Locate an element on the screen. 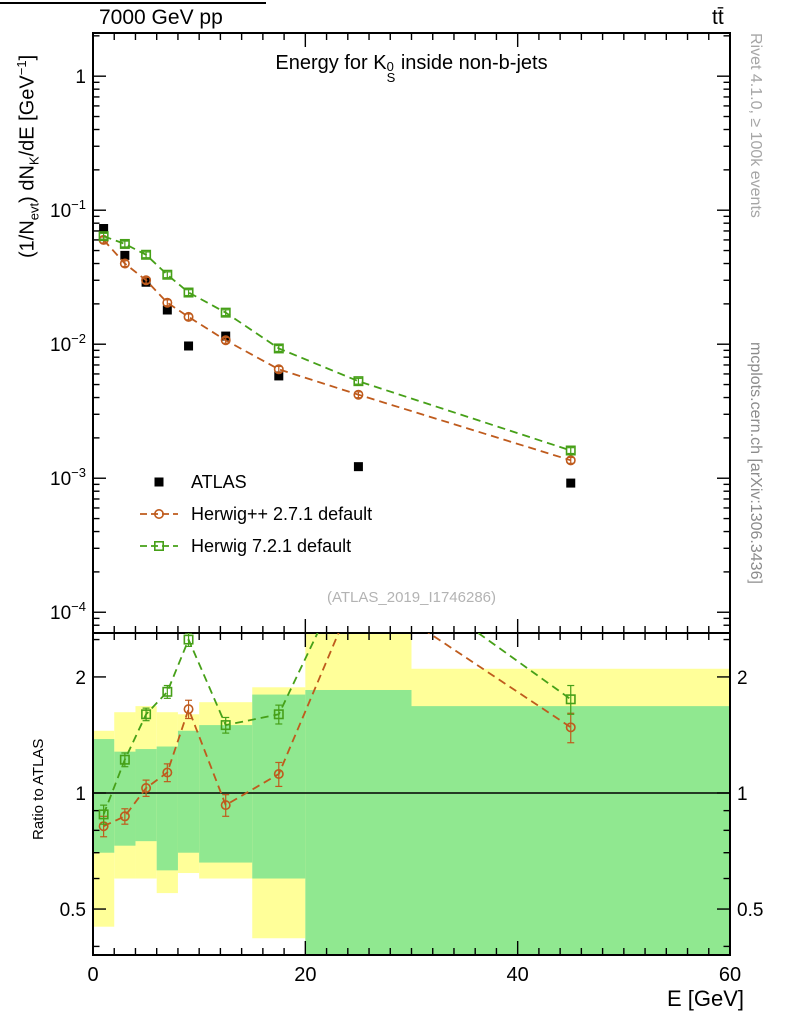 Image resolution: width=786 pixels, height=1024 pixels. ratio-axis-title: Ratio to ATLAS is located at coordinates (38, 789).